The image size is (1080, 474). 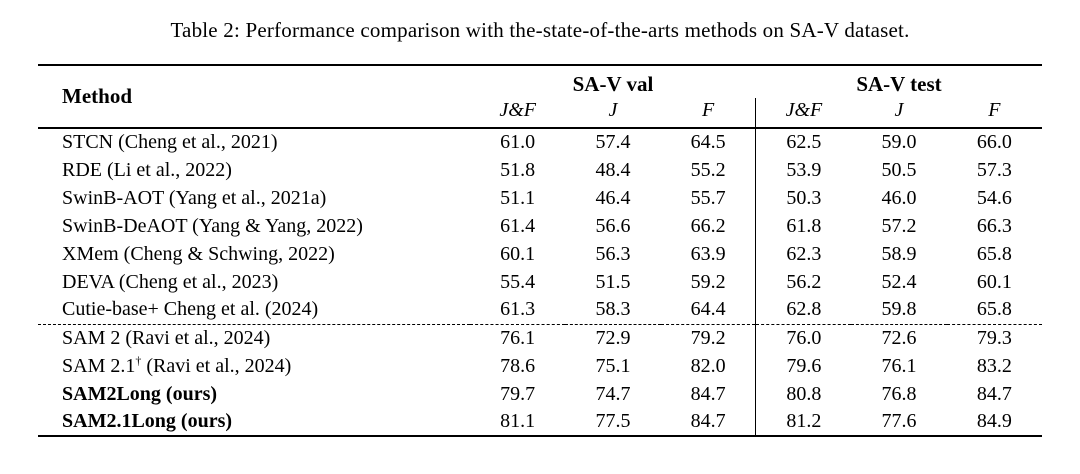 I want to click on group-header-sav-test: SA-V test, so click(x=899, y=83).